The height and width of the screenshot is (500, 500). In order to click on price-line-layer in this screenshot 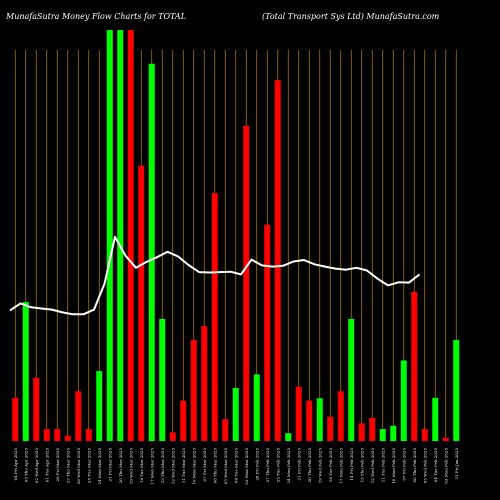, I will do `click(215, 275)`.